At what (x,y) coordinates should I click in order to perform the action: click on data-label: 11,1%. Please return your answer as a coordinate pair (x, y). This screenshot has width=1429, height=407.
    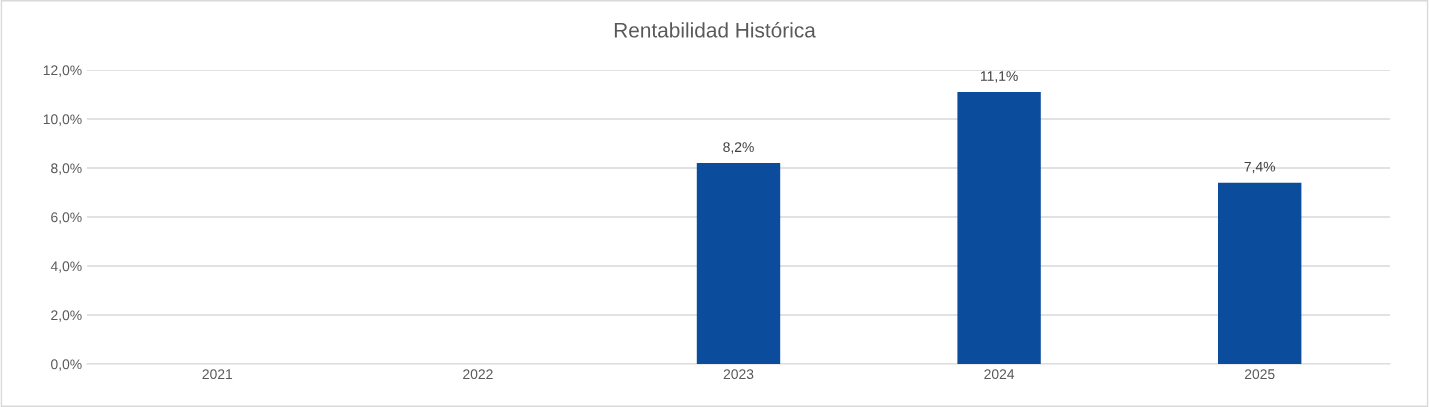
    Looking at the image, I should click on (999, 77).